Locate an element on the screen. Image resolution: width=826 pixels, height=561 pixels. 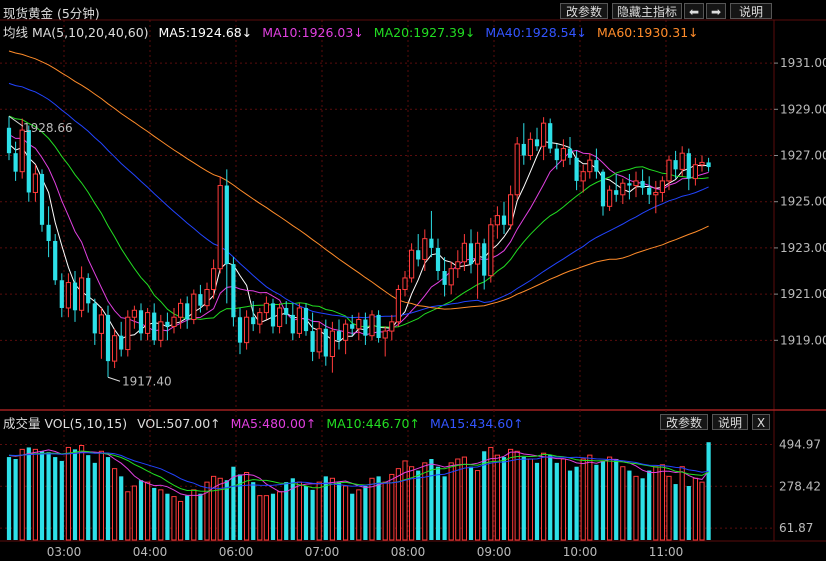
ma60-value: MA60:1930.31↓ is located at coordinates (648, 32).